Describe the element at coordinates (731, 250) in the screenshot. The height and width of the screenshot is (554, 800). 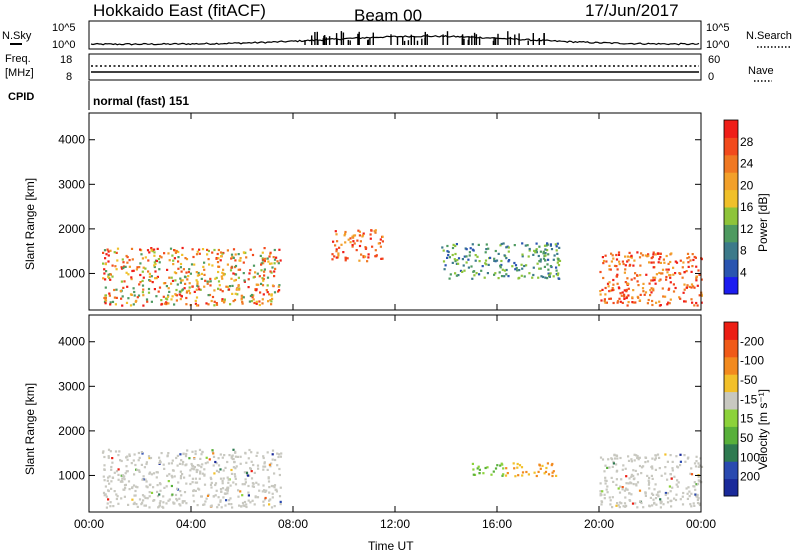
I see `colorbar-swatch` at that location.